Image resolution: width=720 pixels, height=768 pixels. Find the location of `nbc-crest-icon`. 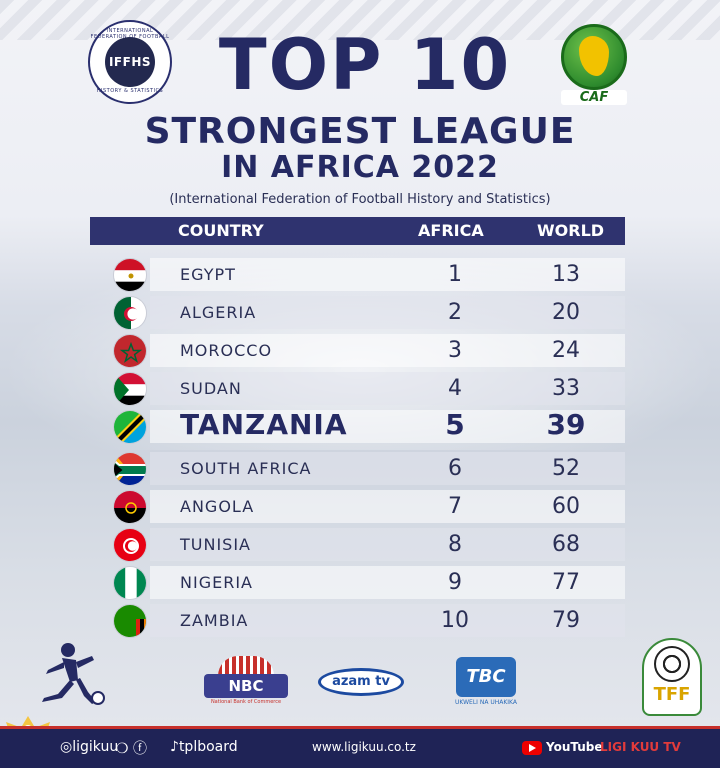

nbc-crest-icon is located at coordinates (246, 666).